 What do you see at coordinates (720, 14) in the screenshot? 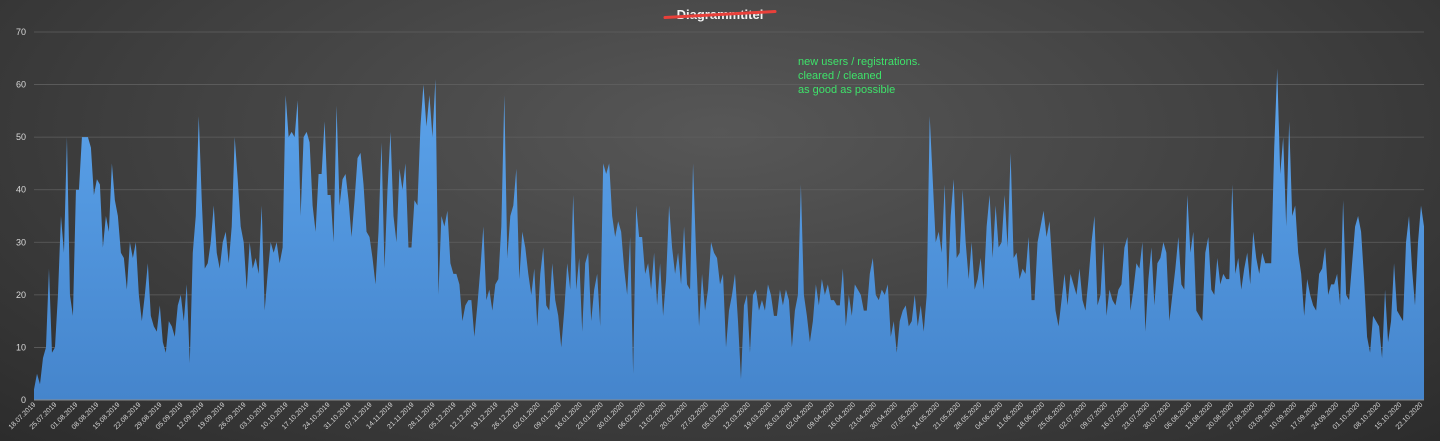
I see `title-strikethrough` at bounding box center [720, 14].